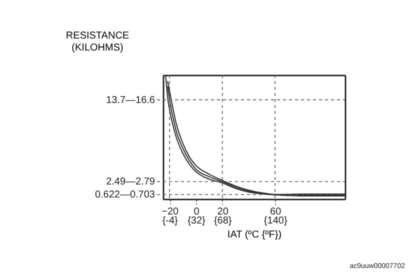 This screenshot has width=409, height=274. I want to click on x-tick-label: −20, so click(171, 212).